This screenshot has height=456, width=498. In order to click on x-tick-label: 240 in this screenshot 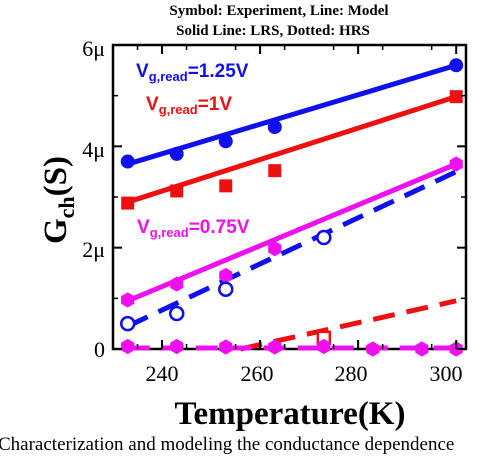, I will do `click(162, 373)`.